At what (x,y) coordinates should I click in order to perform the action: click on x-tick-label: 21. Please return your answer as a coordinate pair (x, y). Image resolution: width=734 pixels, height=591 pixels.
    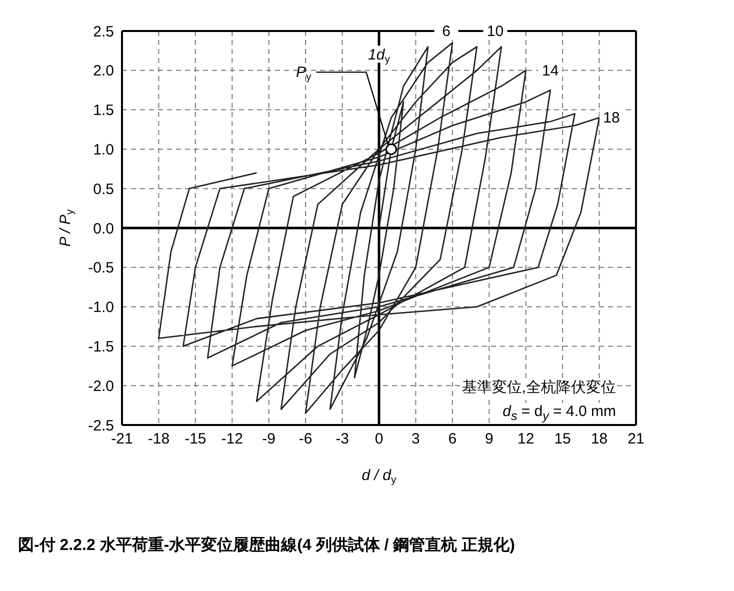
    Looking at the image, I should click on (636, 439).